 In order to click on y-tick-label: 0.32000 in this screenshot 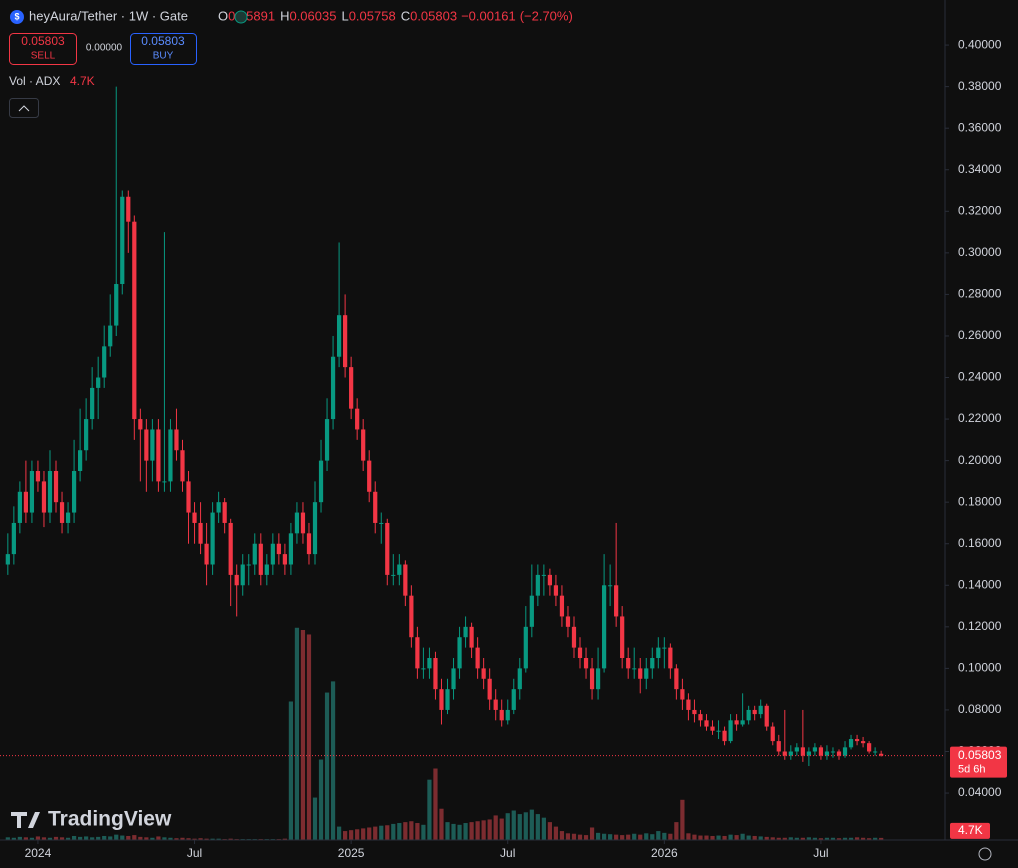, I will do `click(980, 210)`.